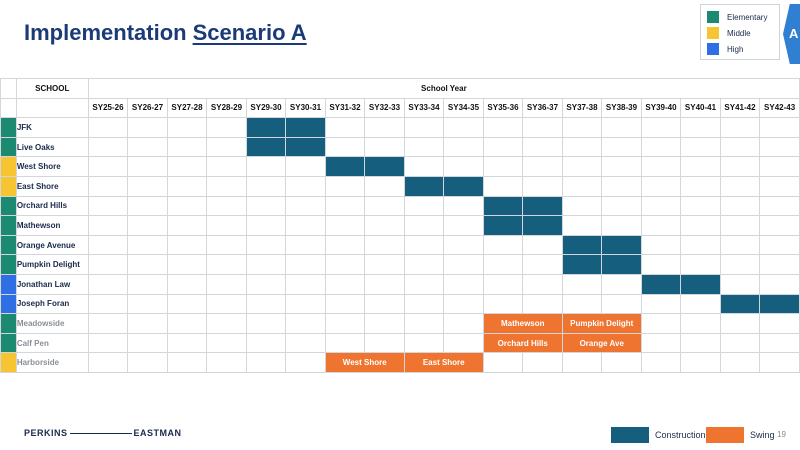  I want to click on scenario-tab-letter: A, so click(794, 33).